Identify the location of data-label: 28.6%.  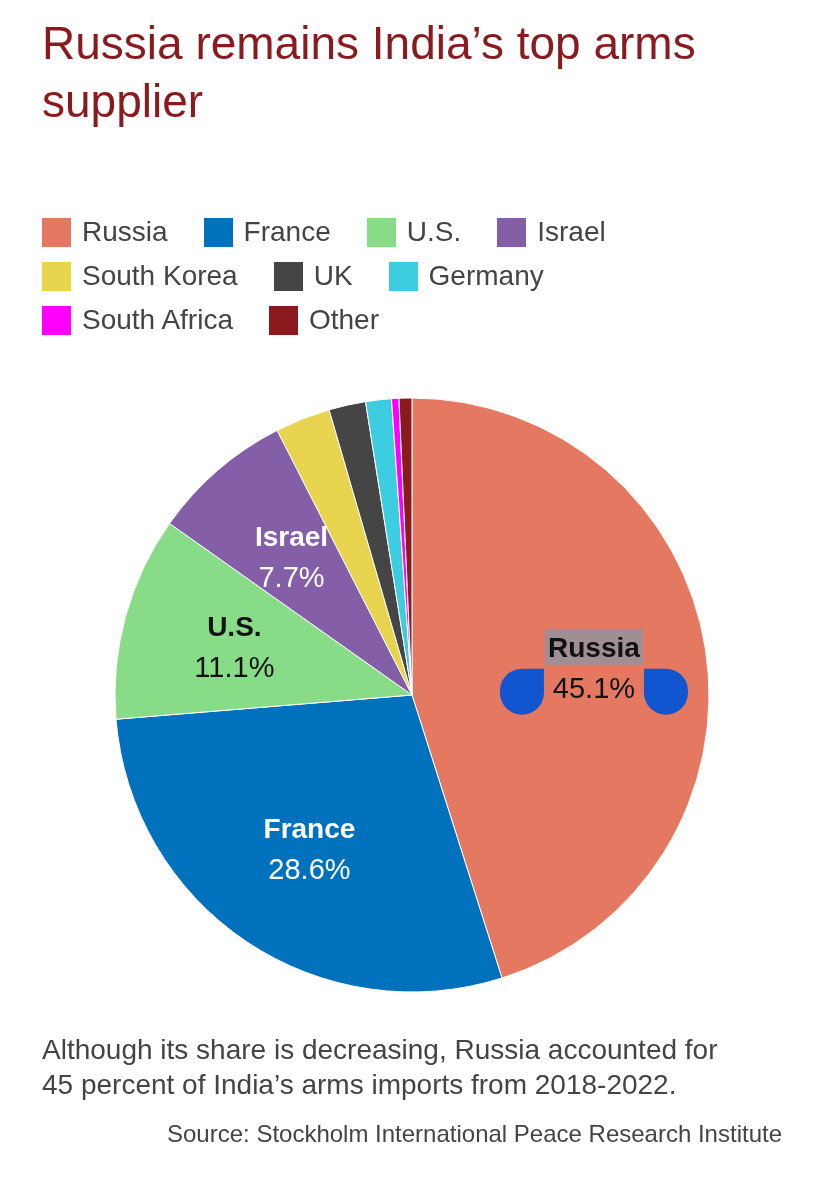
(309, 868).